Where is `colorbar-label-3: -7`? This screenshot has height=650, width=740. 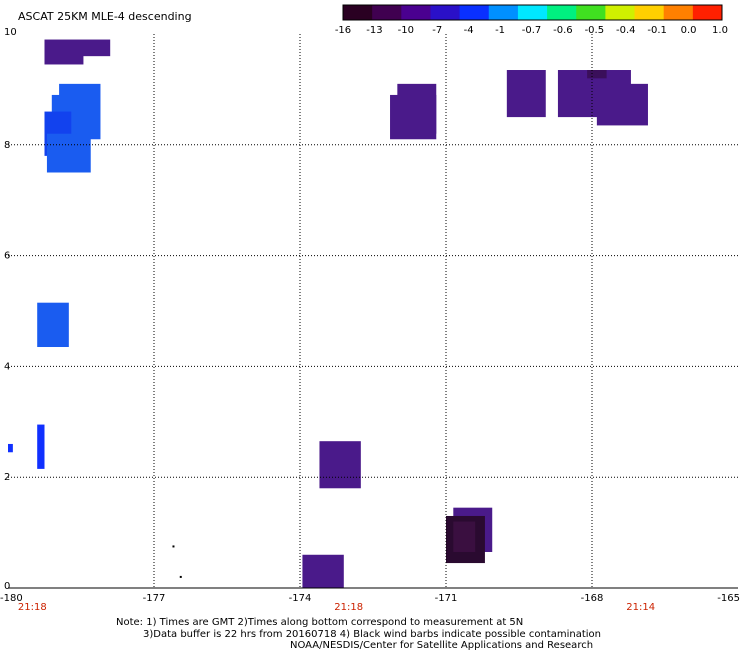
colorbar-label-3: -7 is located at coordinates (437, 30).